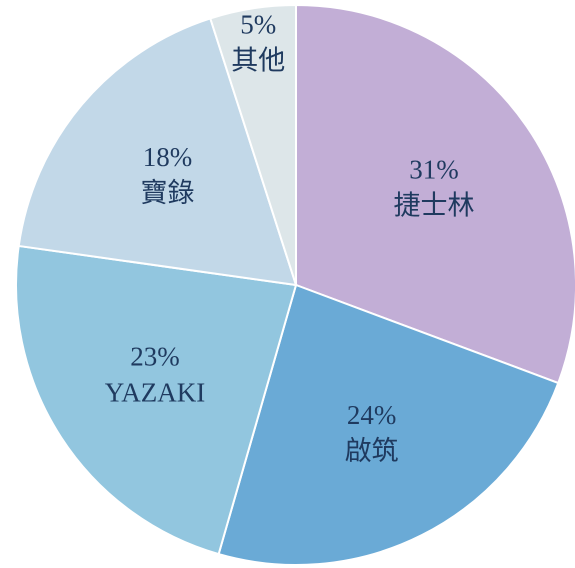 The height and width of the screenshot is (568, 575). I want to click on slice-value-label: 24%, so click(372, 415).